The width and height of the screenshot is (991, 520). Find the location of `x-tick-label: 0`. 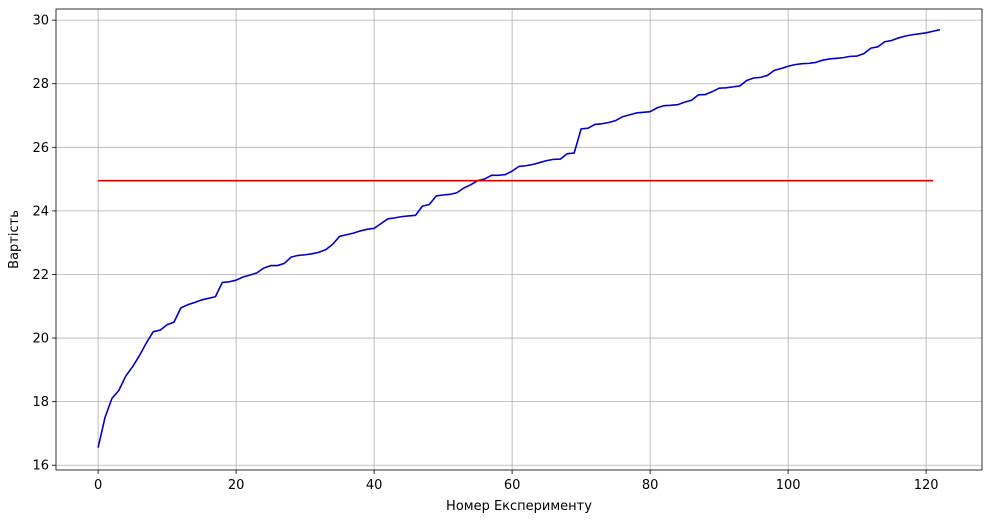

x-tick-label: 0 is located at coordinates (98, 485).